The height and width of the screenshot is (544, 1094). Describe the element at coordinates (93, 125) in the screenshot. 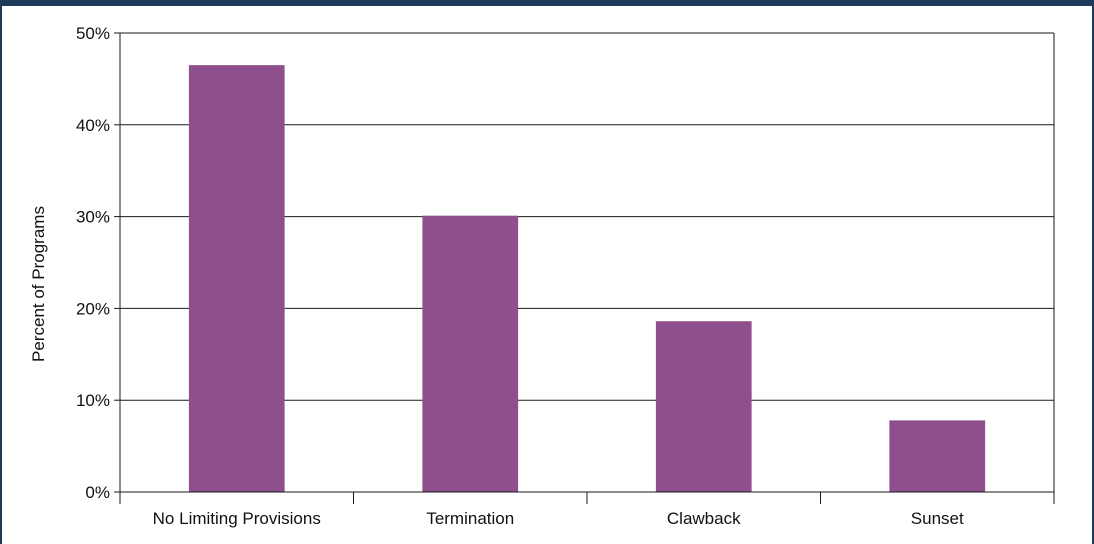

I see `y-tick-label: 40%` at that location.